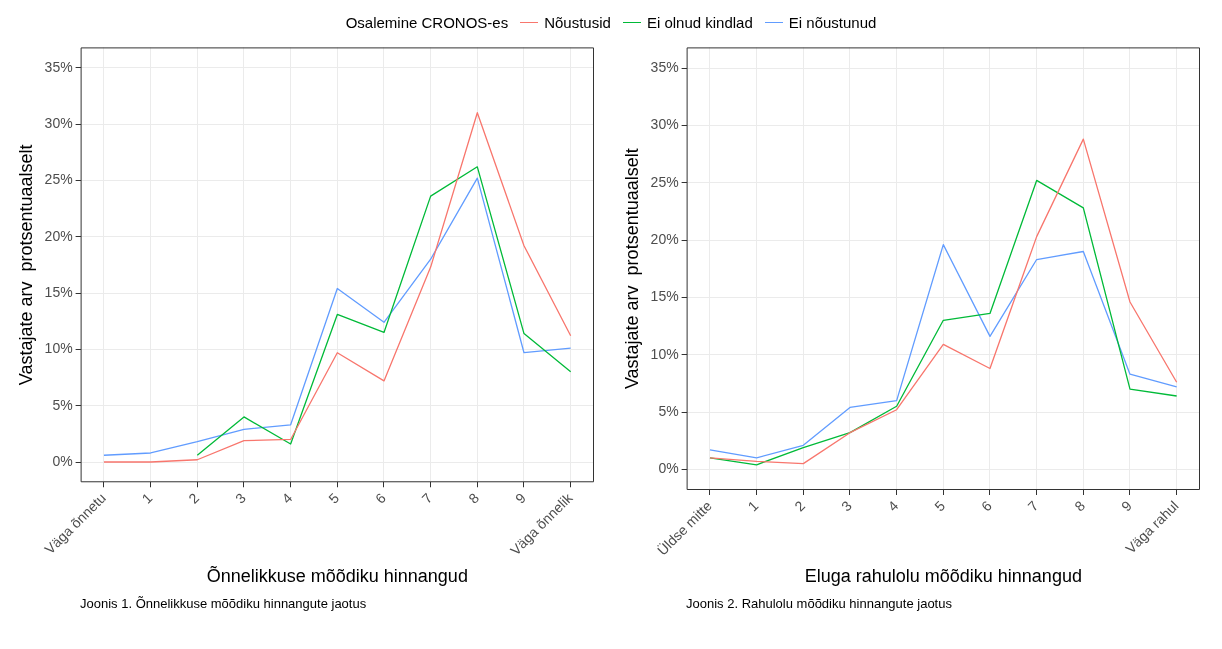 This screenshot has width=1222, height=649. What do you see at coordinates (577, 22) in the screenshot?
I see `legend-label: Nõustusid` at bounding box center [577, 22].